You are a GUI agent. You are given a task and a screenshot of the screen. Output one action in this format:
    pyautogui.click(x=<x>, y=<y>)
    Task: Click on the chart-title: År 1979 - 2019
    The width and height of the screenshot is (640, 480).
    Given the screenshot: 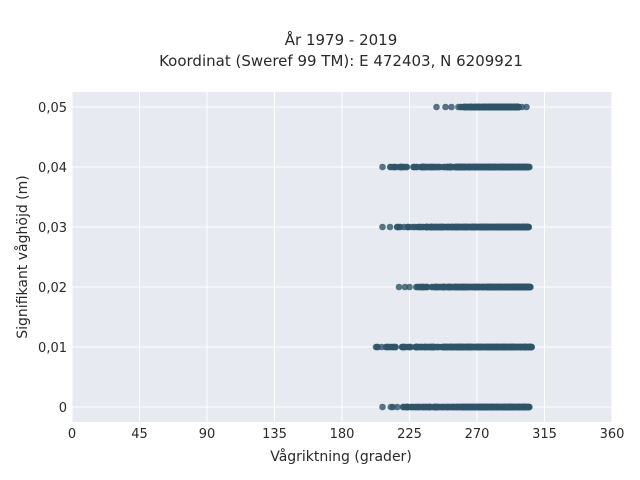 What is the action you would take?
    pyautogui.click(x=341, y=39)
    